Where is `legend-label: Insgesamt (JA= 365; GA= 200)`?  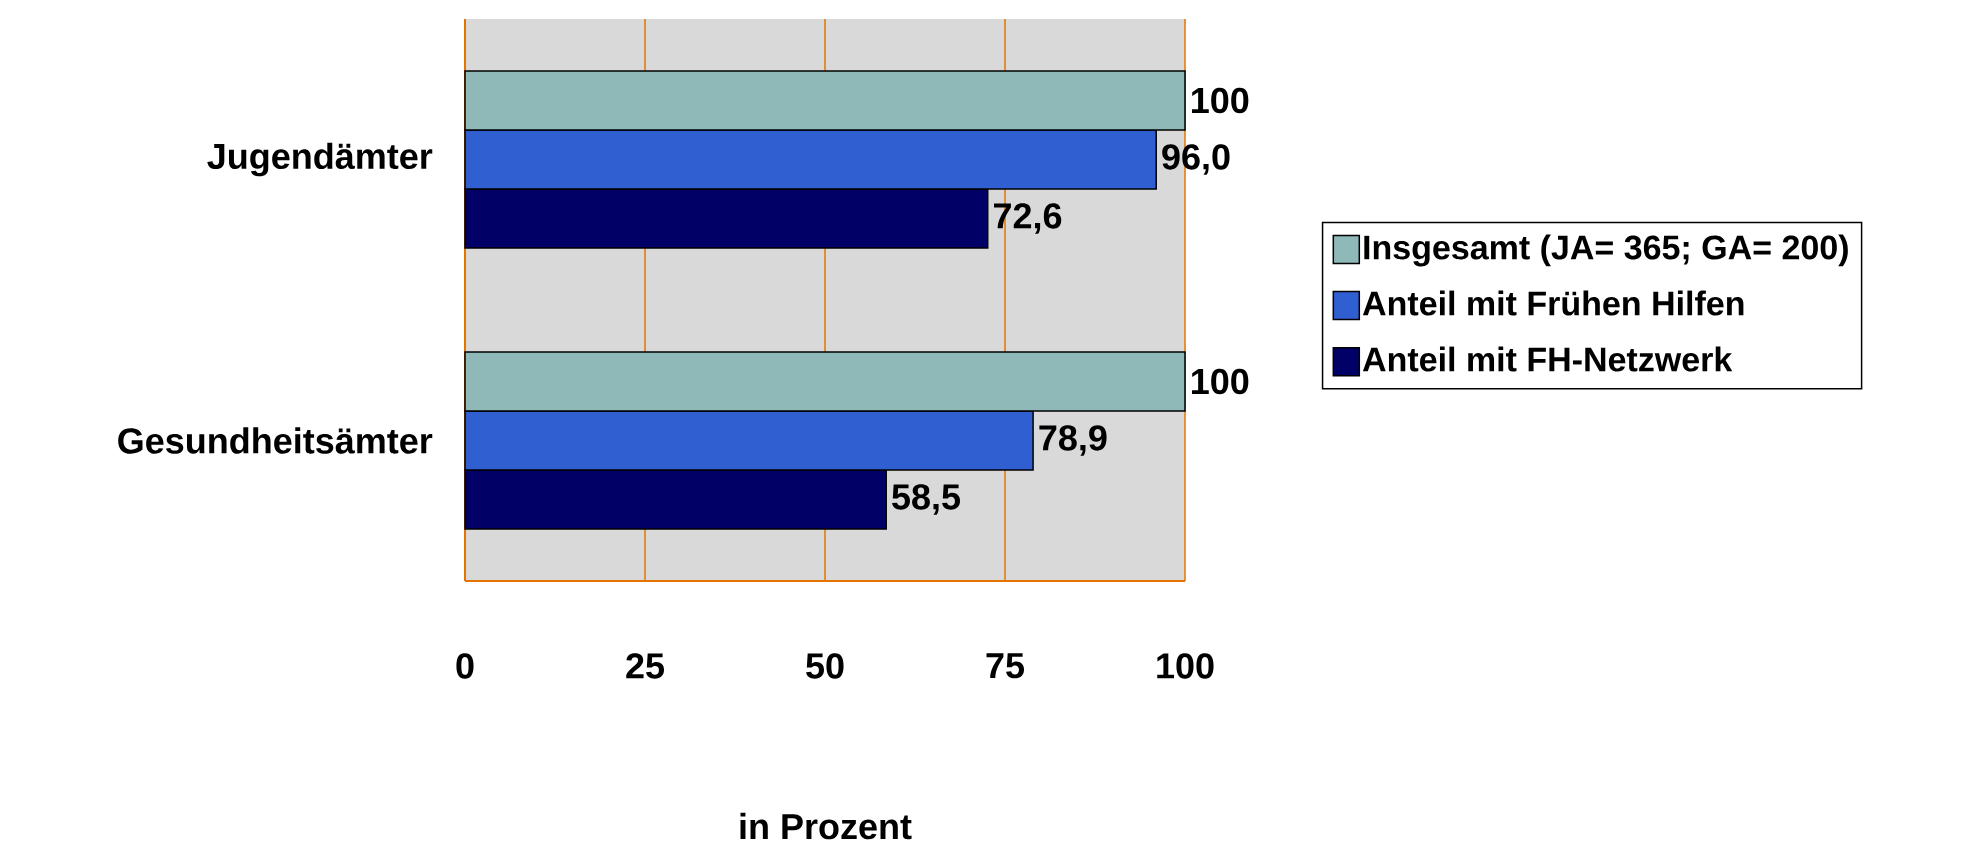 legend-label: Insgesamt (JA= 365; GA= 200) is located at coordinates (1606, 250).